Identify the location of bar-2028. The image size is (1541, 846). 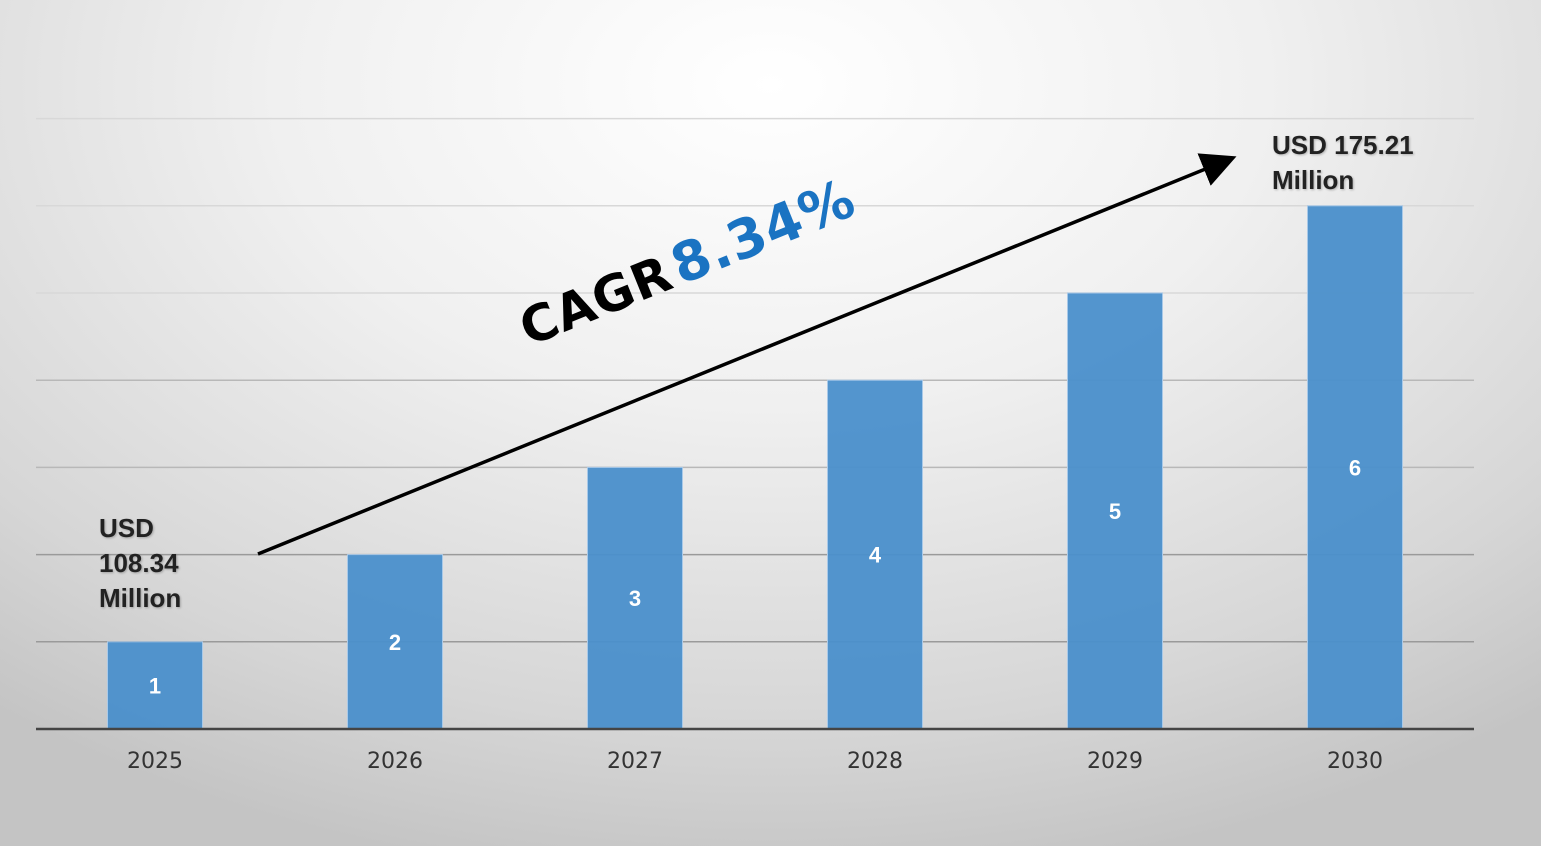
(875, 554).